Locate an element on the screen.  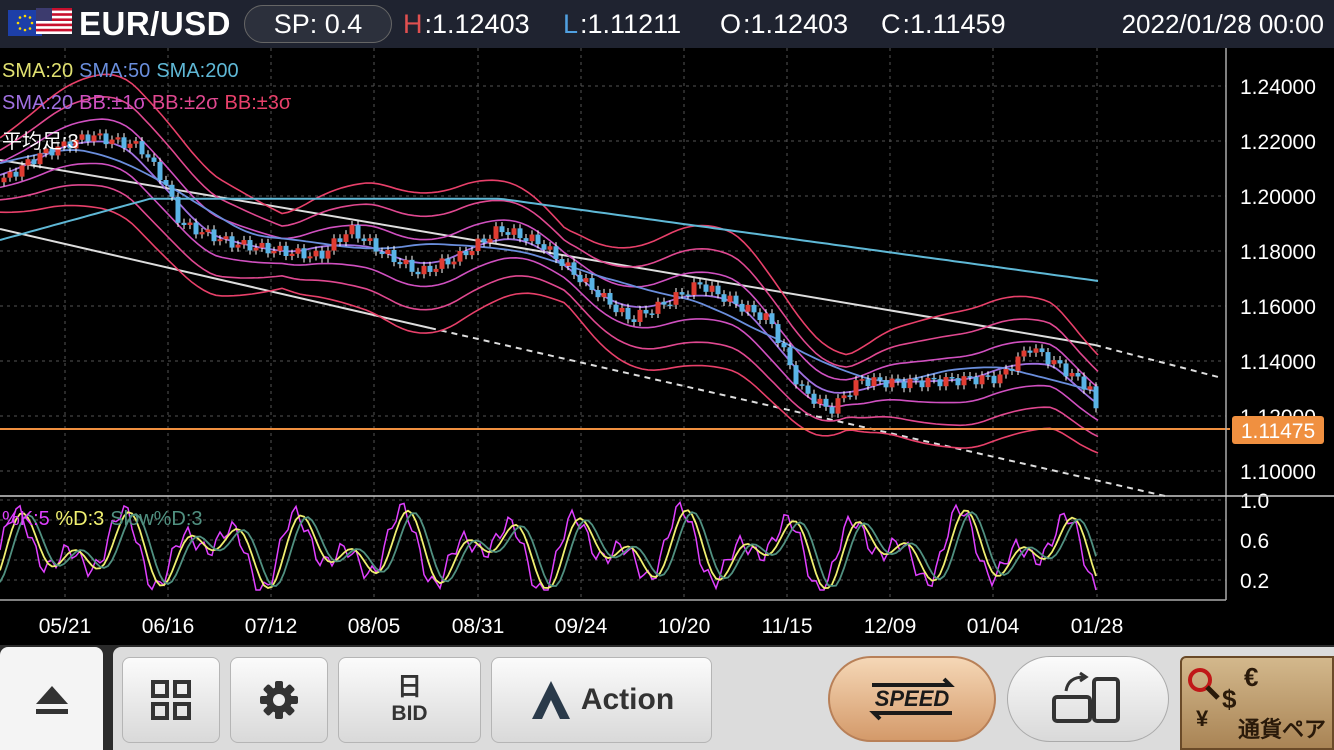
osc-tick-label: 0.6 is located at coordinates (1254, 541).